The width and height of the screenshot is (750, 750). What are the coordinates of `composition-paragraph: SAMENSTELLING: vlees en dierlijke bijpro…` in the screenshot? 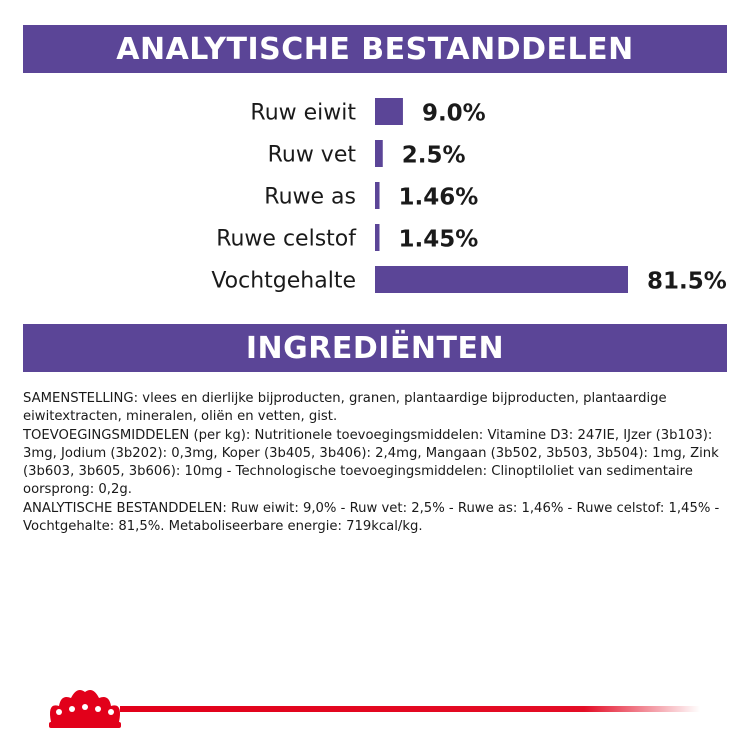 It's located at (345, 408).